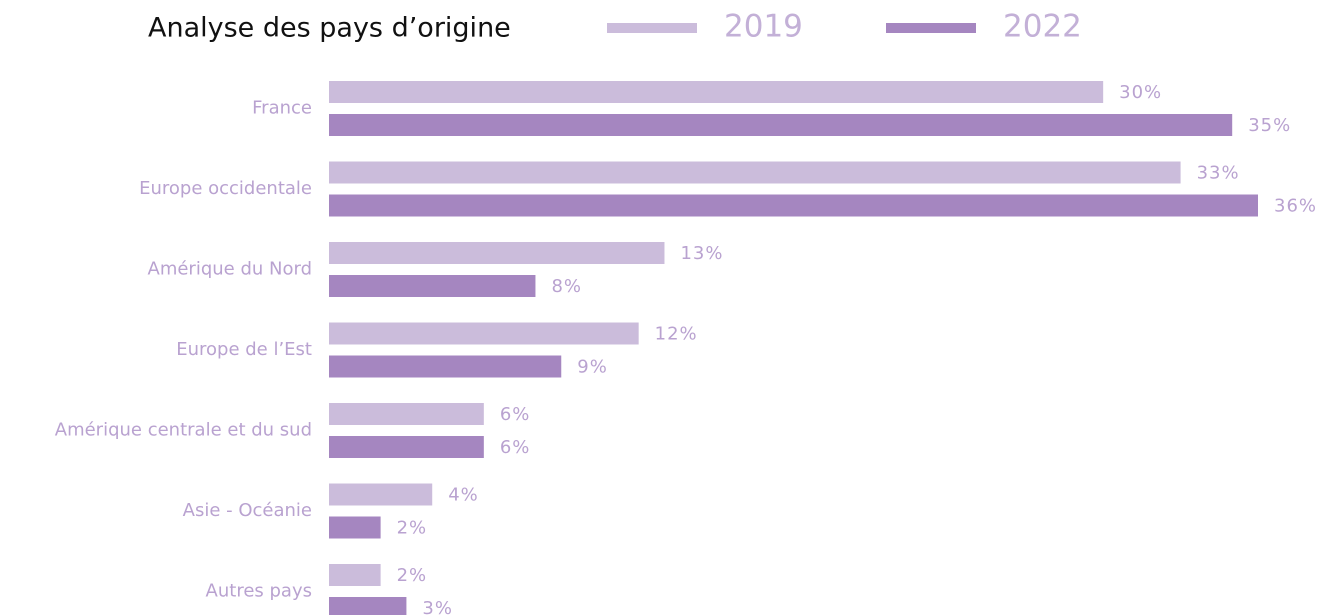 Image resolution: width=1329 pixels, height=615 pixels. I want to click on value-label: 4%, so click(463, 495).